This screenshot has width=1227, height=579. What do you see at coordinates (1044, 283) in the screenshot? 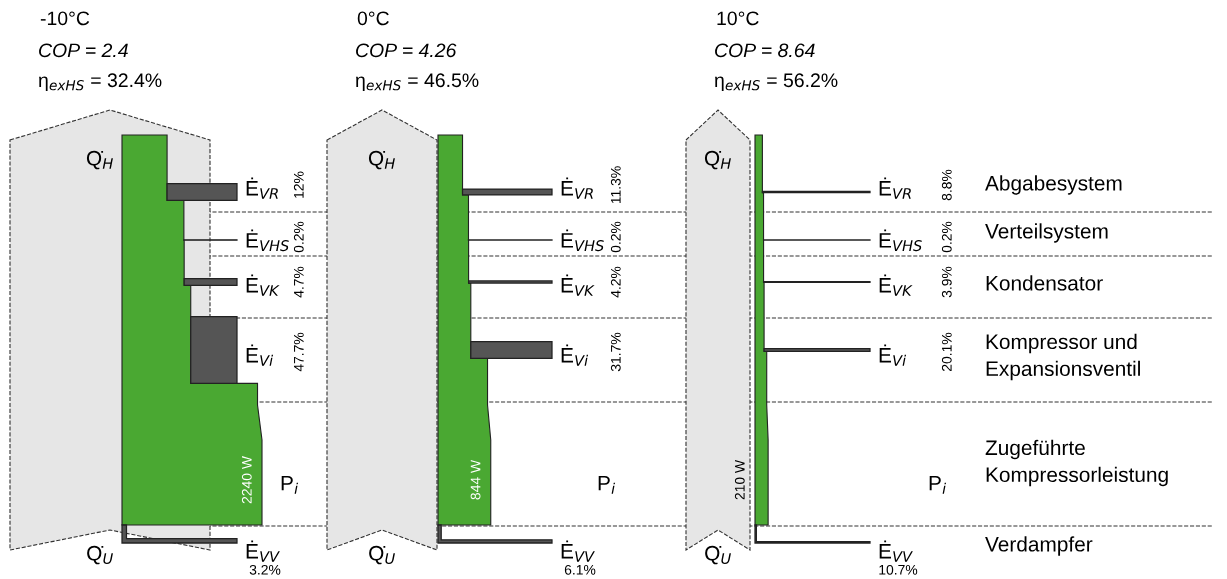
I see `text: Kondensator` at bounding box center [1044, 283].